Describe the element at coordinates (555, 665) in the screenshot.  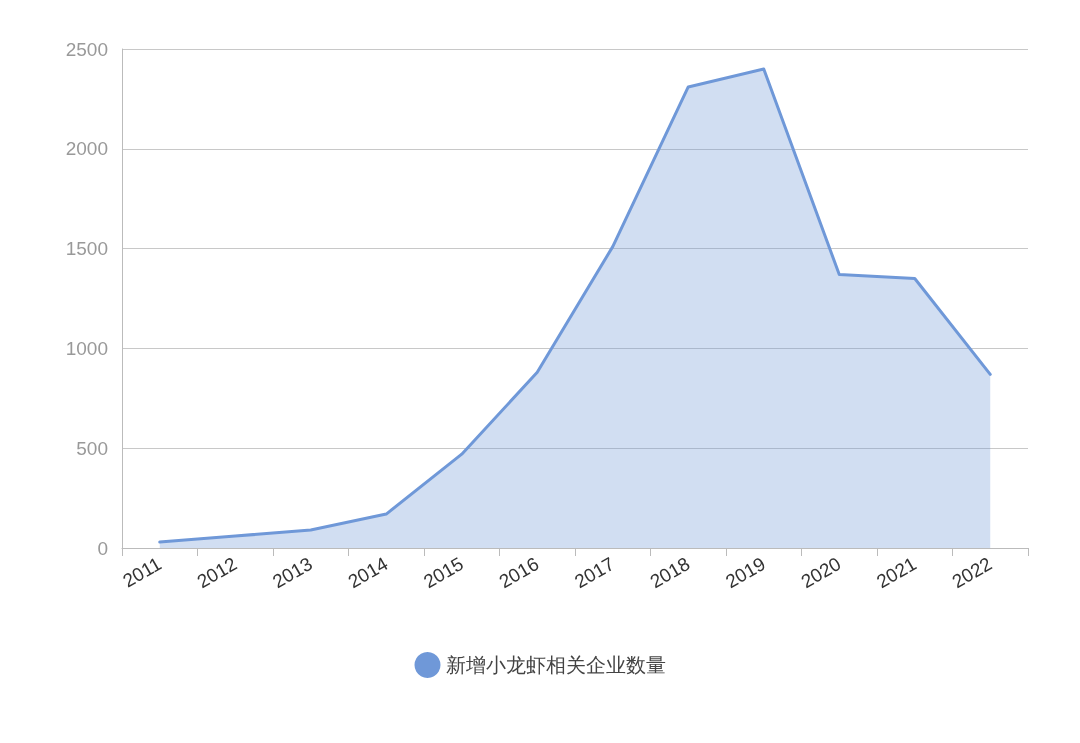
I see `legend-label: 新增小龙虾相关企业数量` at that location.